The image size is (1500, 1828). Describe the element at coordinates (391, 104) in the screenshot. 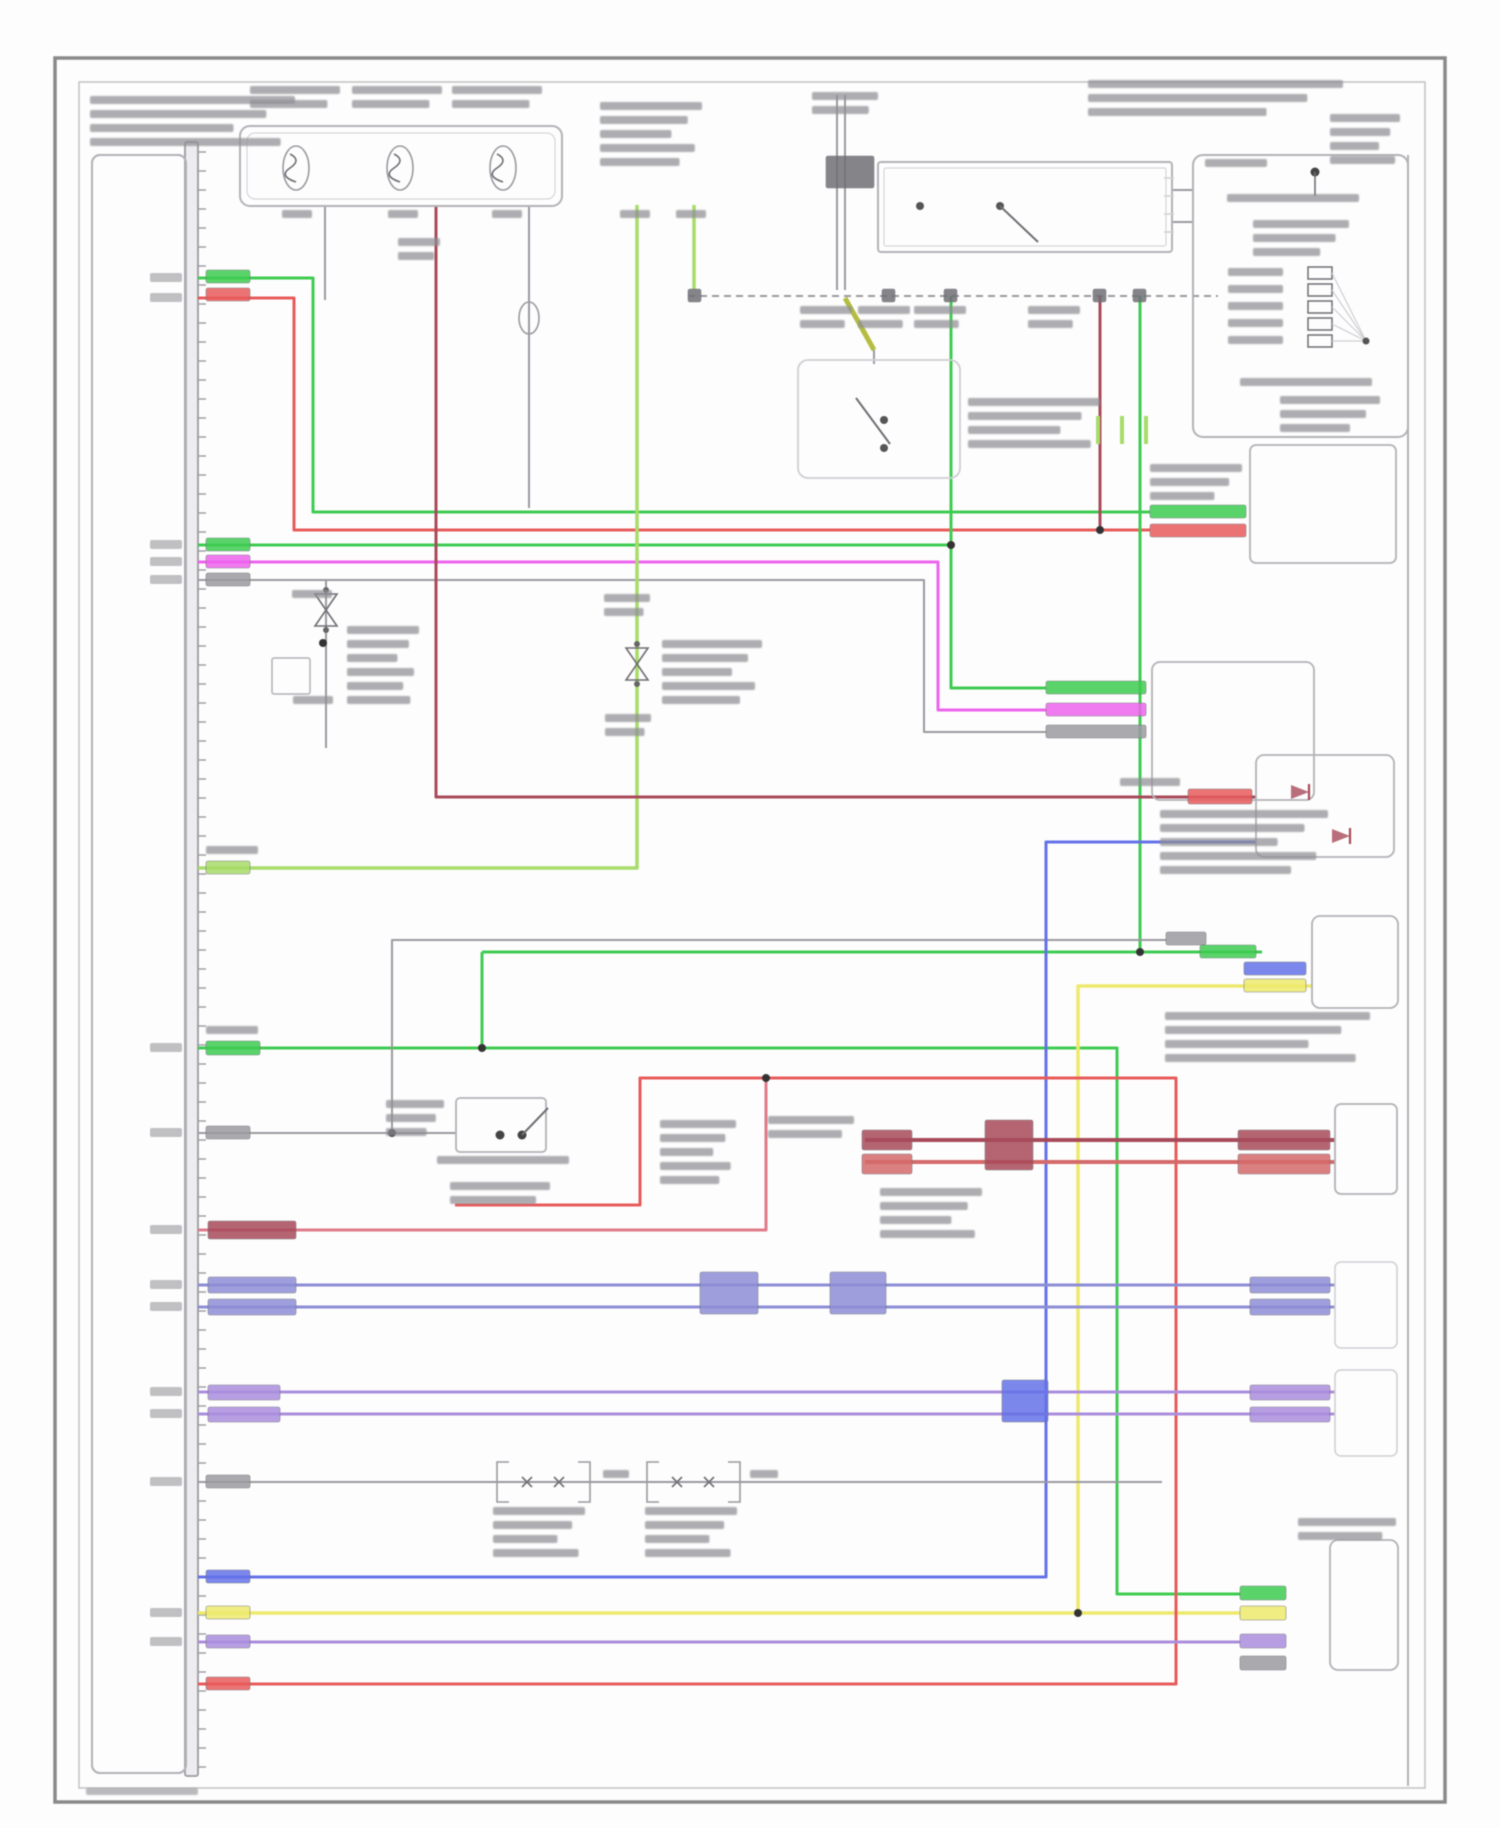

I see `fuse-label-2-line` at that location.